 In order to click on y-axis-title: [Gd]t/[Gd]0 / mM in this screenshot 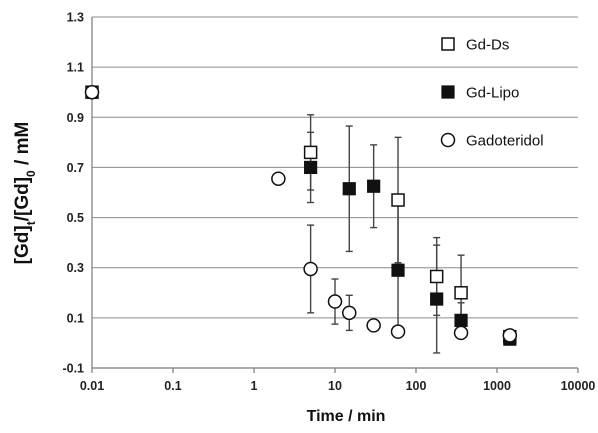, I will do `click(25, 193)`.